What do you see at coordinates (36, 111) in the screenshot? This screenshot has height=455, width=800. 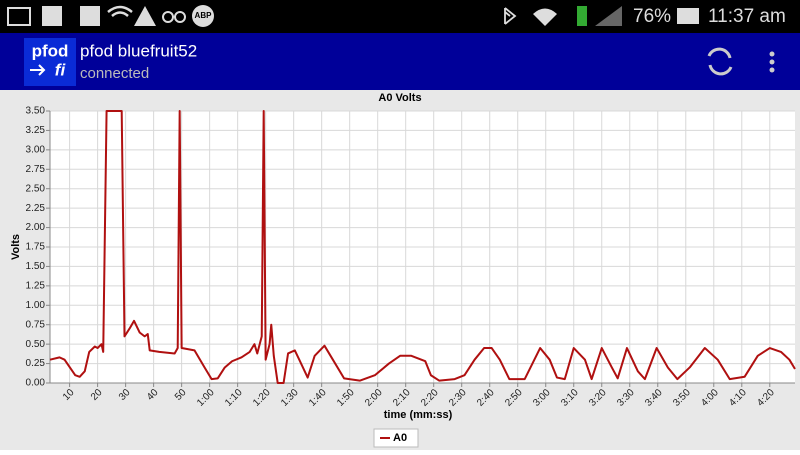 I see `y-tick-label: 3.50` at bounding box center [36, 111].